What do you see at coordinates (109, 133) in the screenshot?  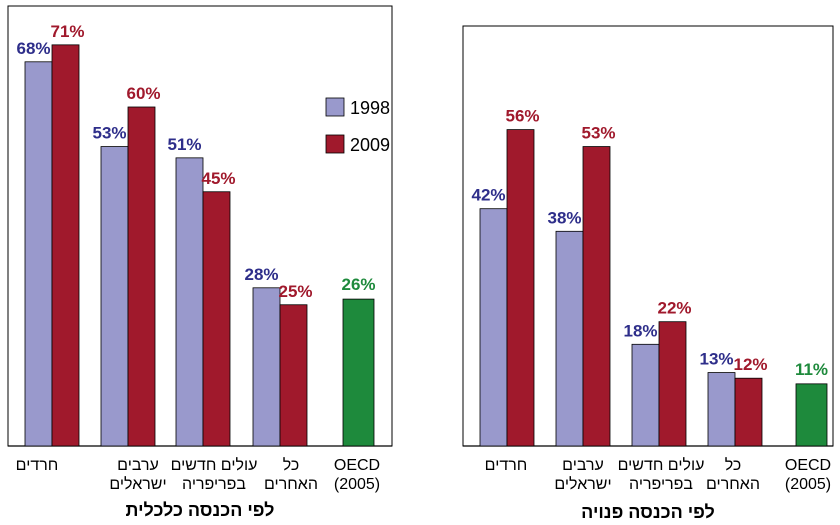 I see `data-label-1998: 53%` at bounding box center [109, 133].